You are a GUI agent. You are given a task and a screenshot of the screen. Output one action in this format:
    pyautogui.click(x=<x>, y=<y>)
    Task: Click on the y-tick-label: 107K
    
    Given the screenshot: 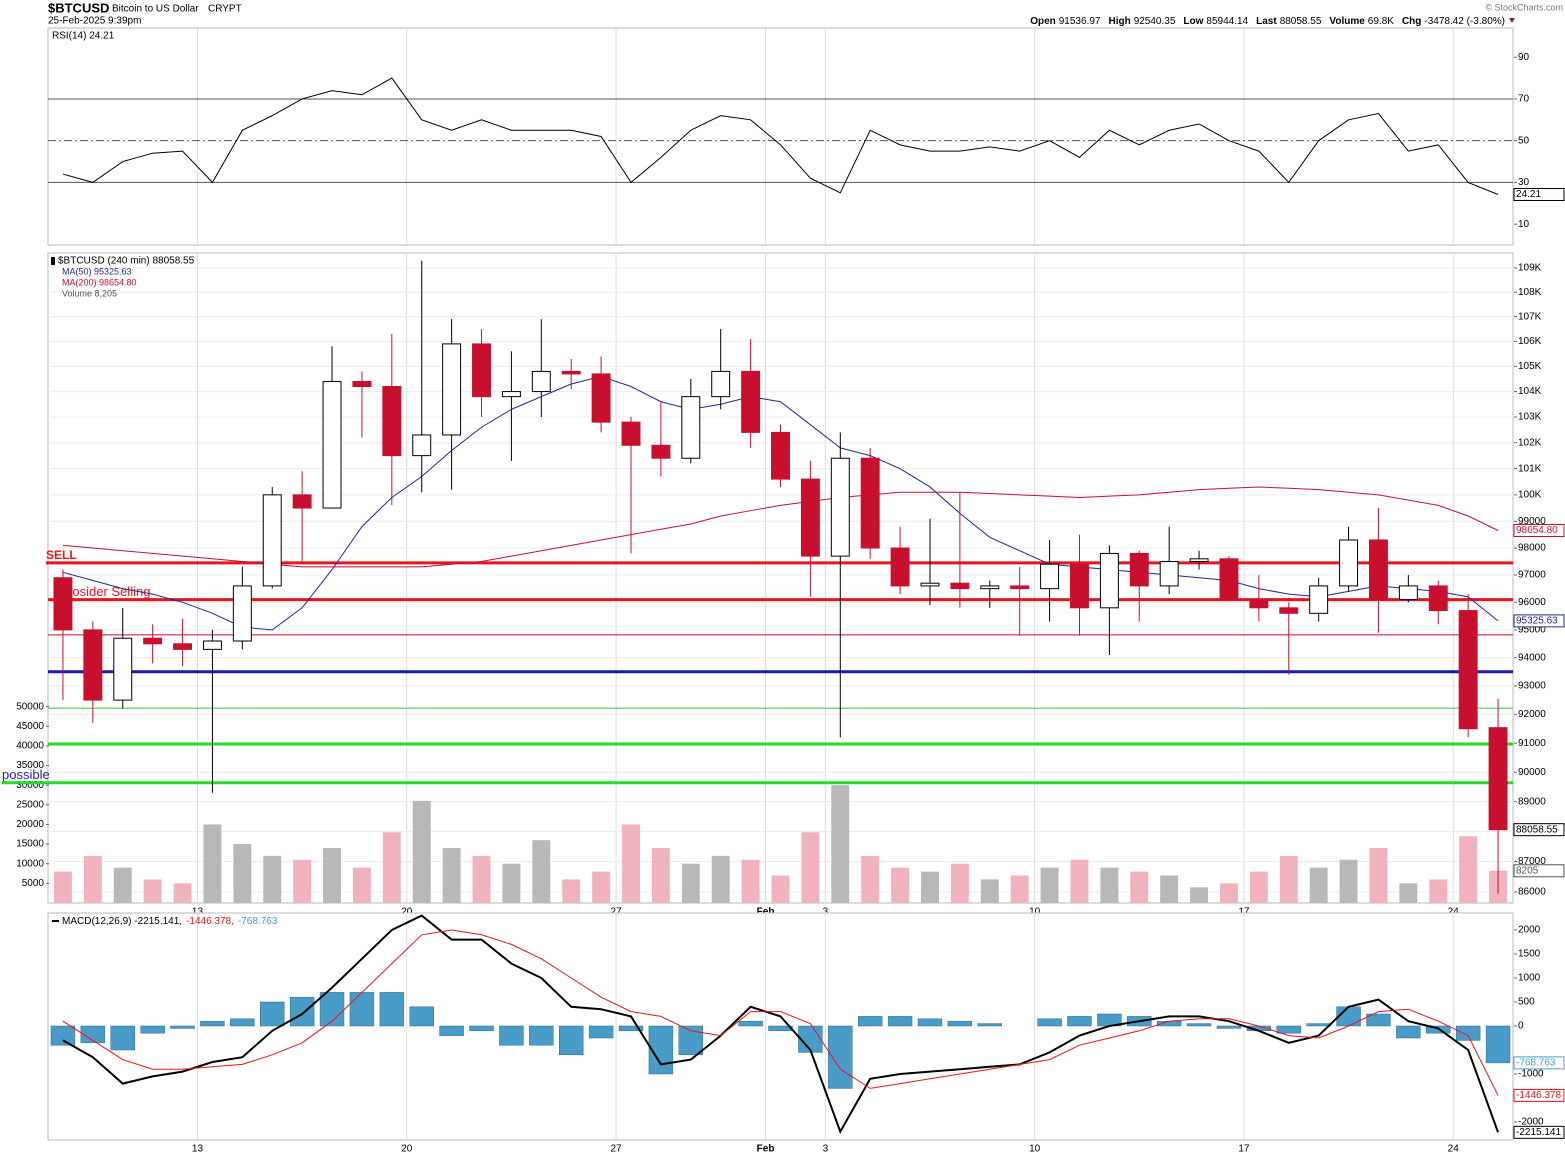 What is the action you would take?
    pyautogui.click(x=1530, y=316)
    